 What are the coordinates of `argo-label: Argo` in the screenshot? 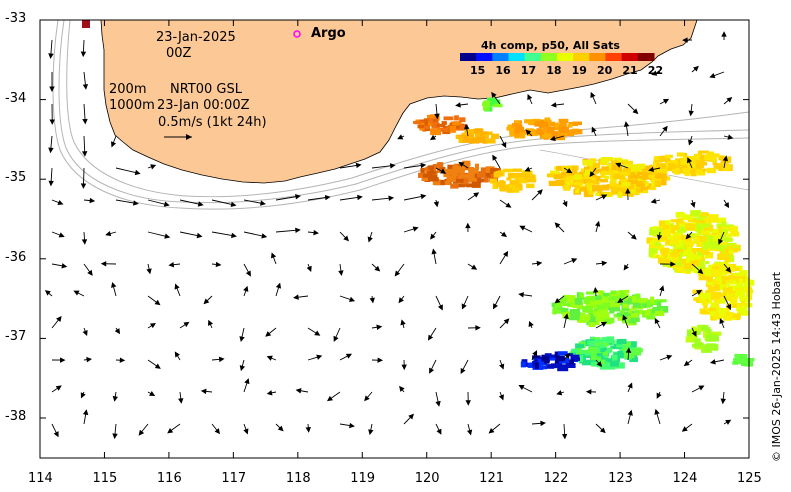 It's located at (328, 33).